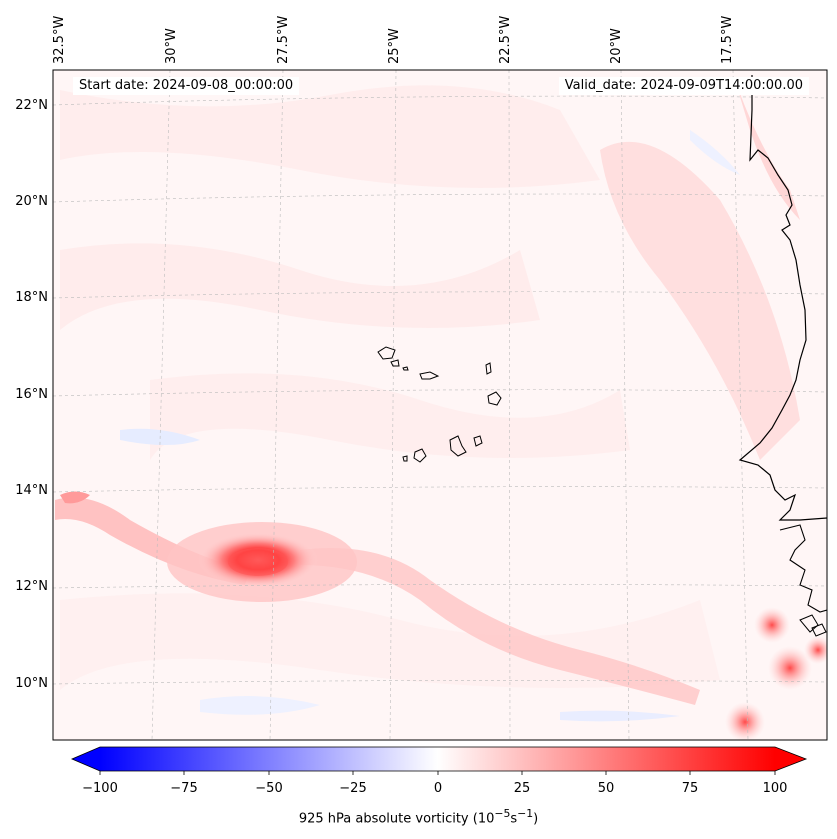  What do you see at coordinates (775, 788) in the screenshot?
I see `colorbar-tick-label: 100` at bounding box center [775, 788].